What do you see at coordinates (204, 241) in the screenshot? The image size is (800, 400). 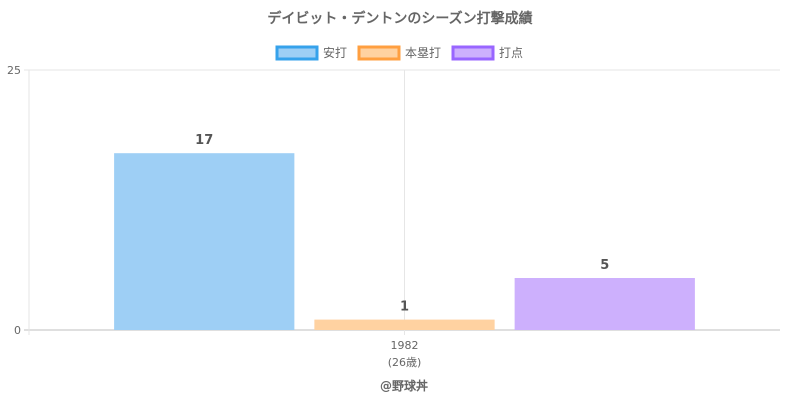 I see `bar-安打` at bounding box center [204, 241].